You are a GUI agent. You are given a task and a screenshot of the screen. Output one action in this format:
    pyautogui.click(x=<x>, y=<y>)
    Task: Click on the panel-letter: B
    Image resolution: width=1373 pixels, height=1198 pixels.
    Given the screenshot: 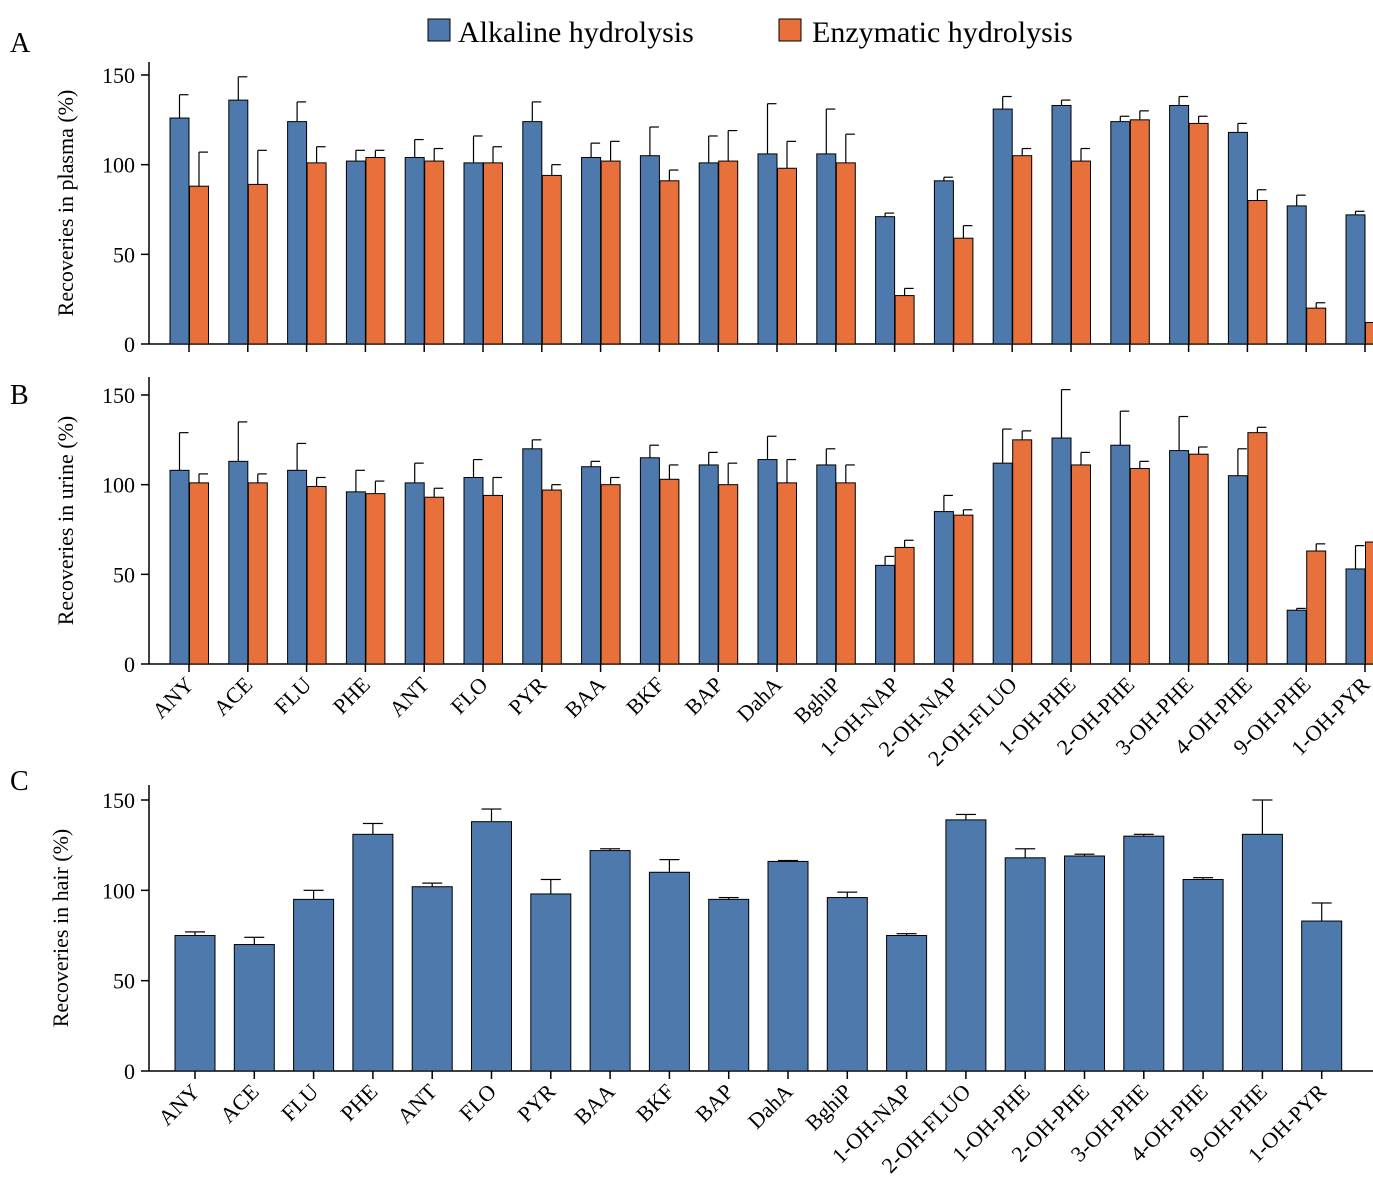 What is the action you would take?
    pyautogui.click(x=19, y=395)
    